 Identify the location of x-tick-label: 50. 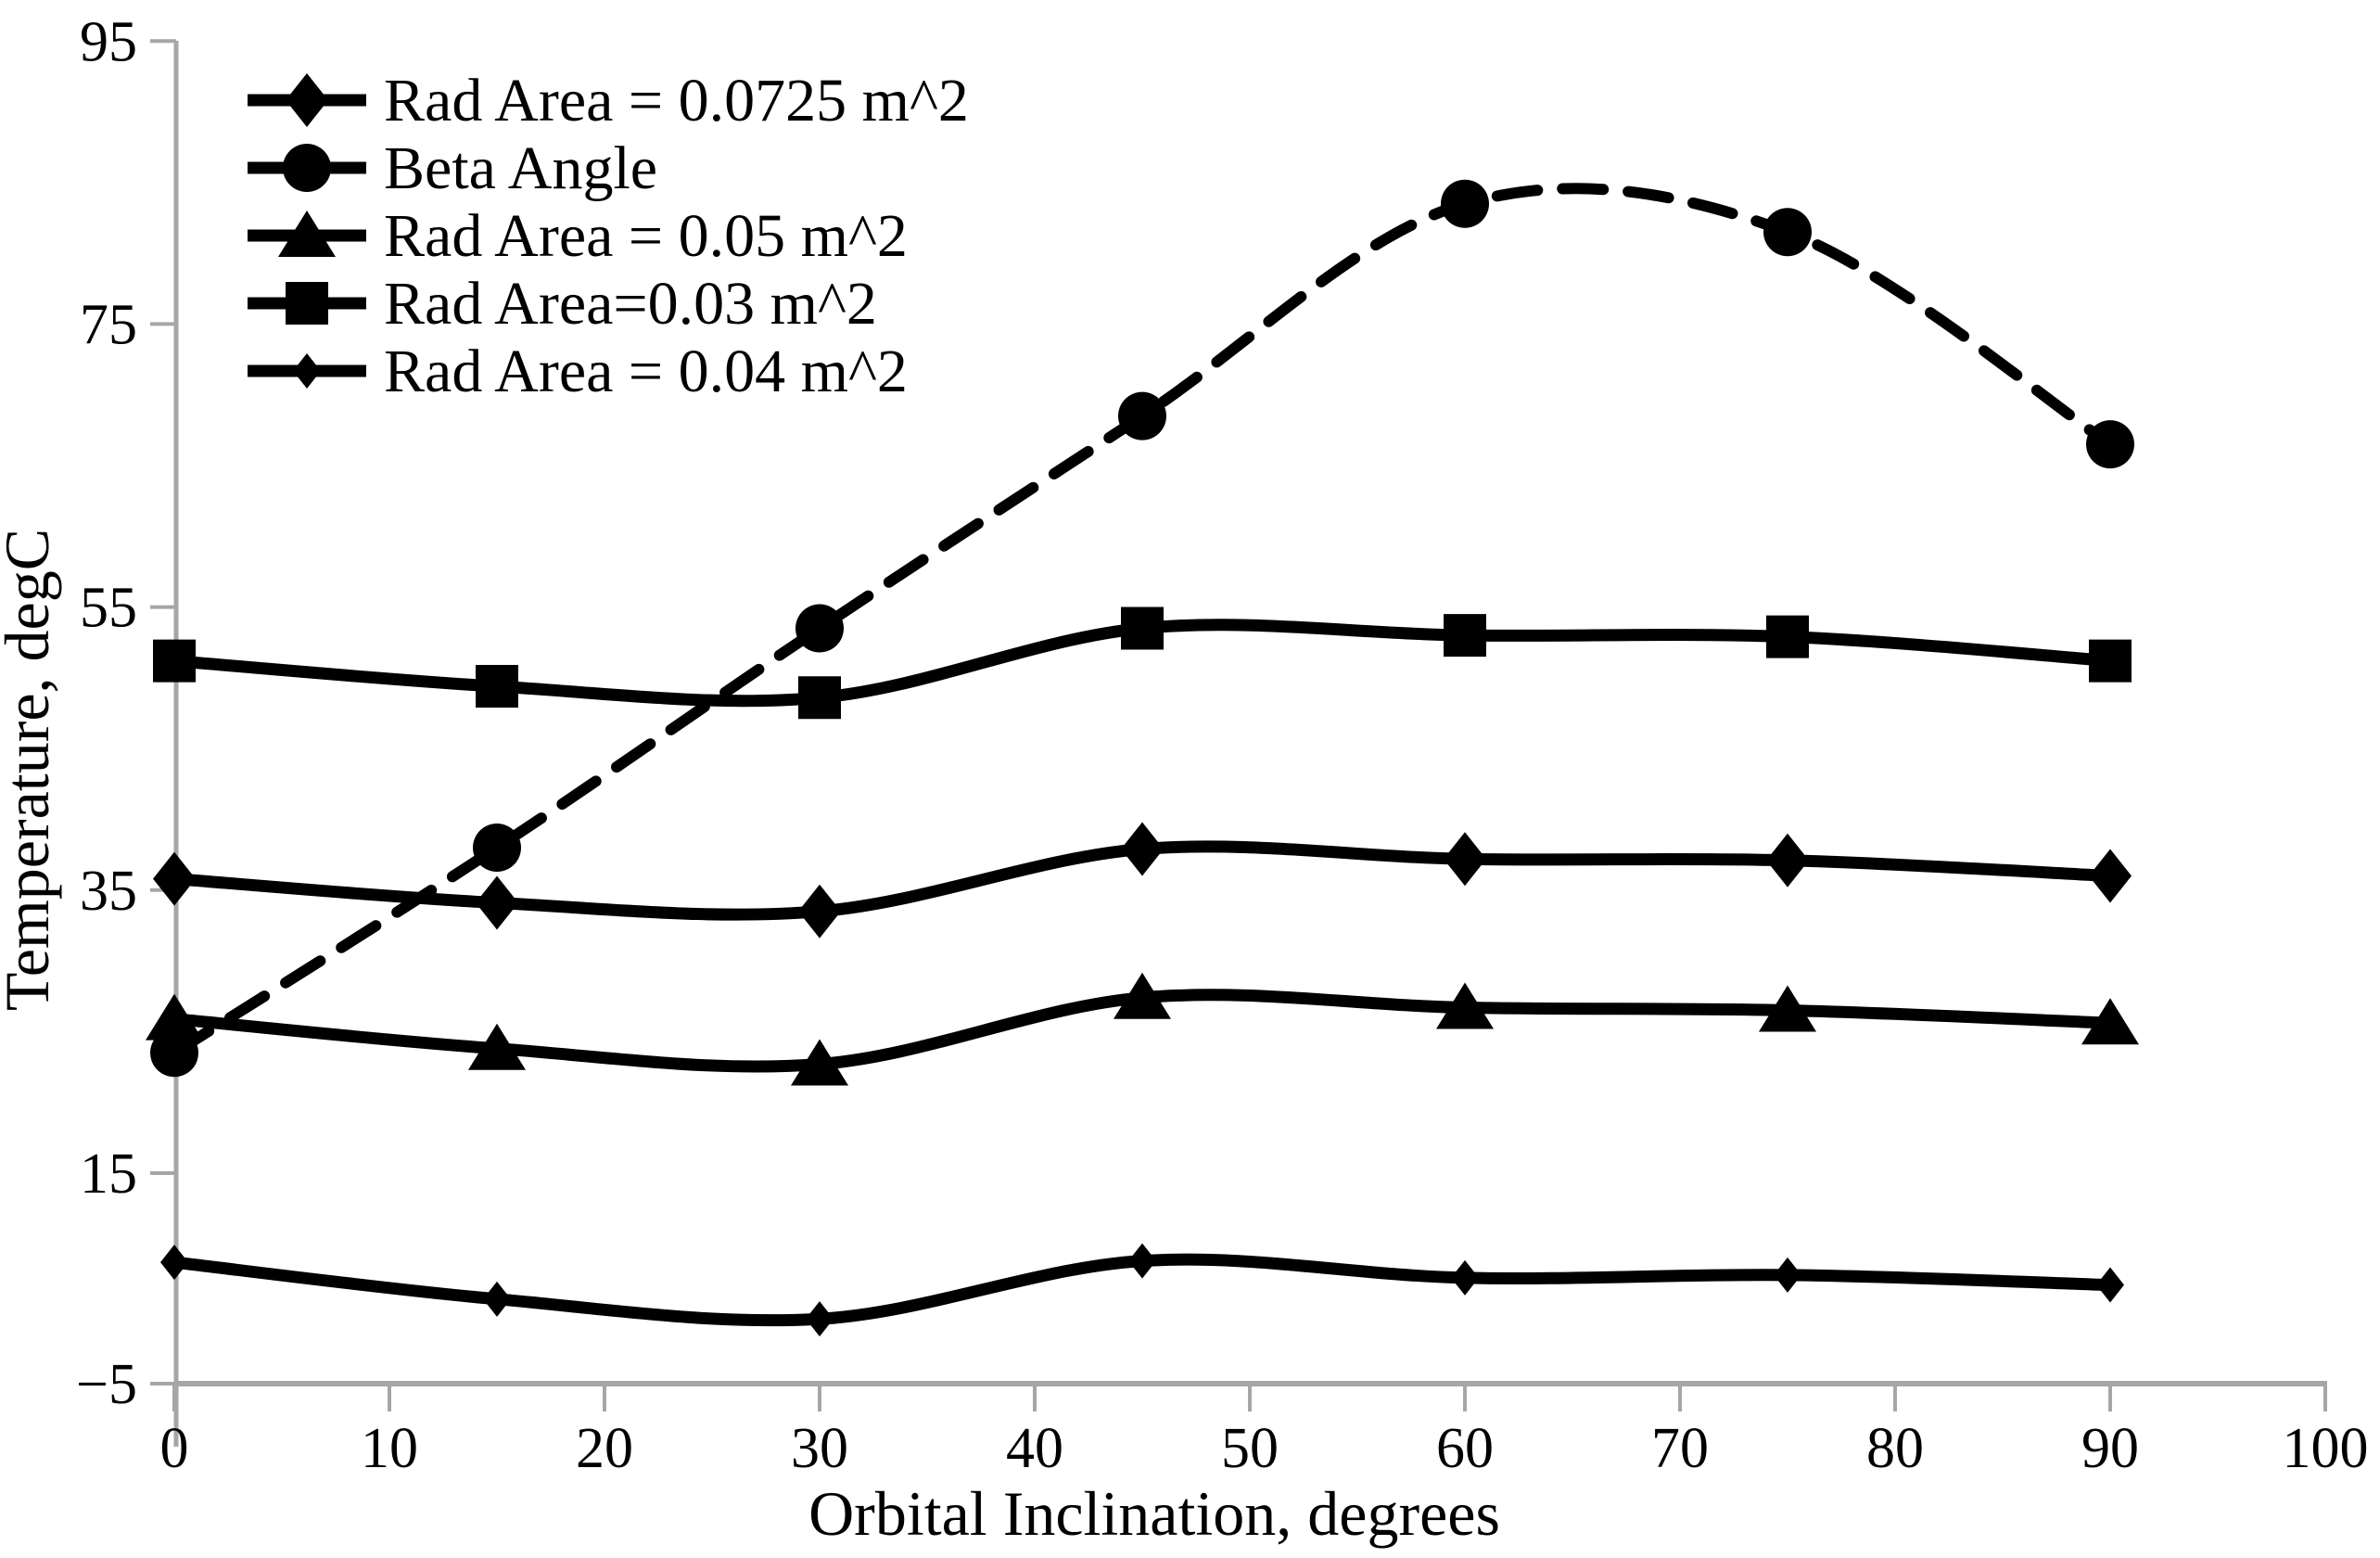
(1250, 1448).